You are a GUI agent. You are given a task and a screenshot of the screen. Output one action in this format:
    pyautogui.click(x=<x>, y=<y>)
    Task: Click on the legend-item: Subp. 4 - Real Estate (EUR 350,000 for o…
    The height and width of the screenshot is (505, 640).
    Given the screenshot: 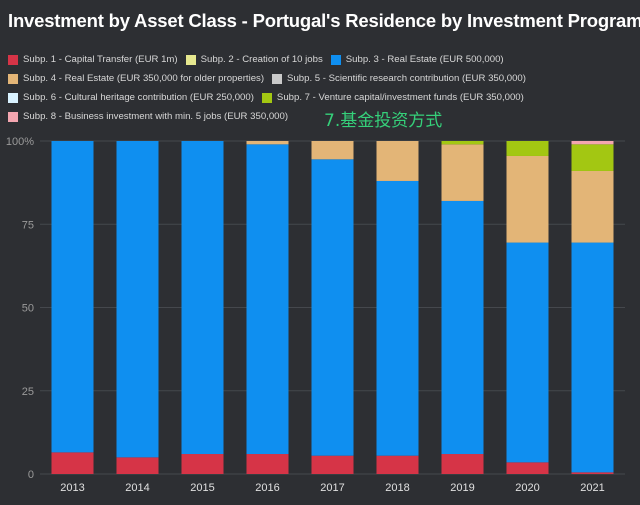 What is the action you would take?
    pyautogui.click(x=136, y=78)
    